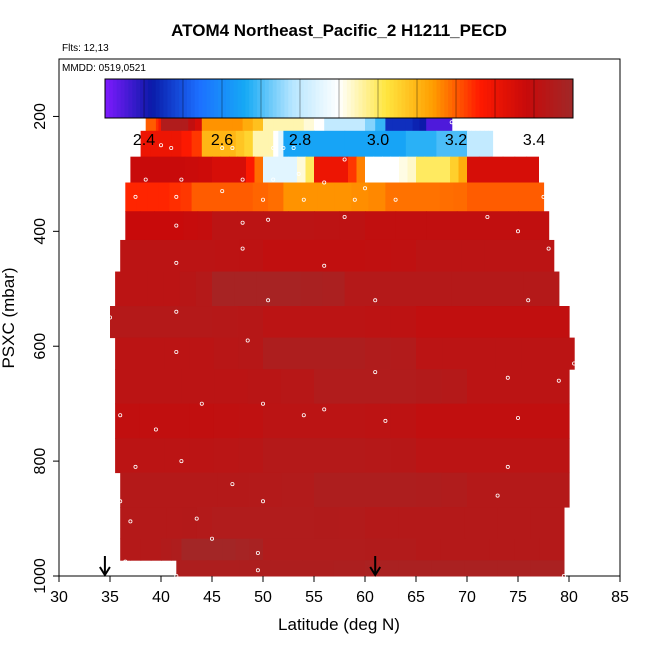 Image resolution: width=650 pixels, height=650 pixels. What do you see at coordinates (339, 140) in the screenshot?
I see `colorbar-ticks: 2.4 2.6 2.8 3.0 3.2 3.4` at bounding box center [339, 140].